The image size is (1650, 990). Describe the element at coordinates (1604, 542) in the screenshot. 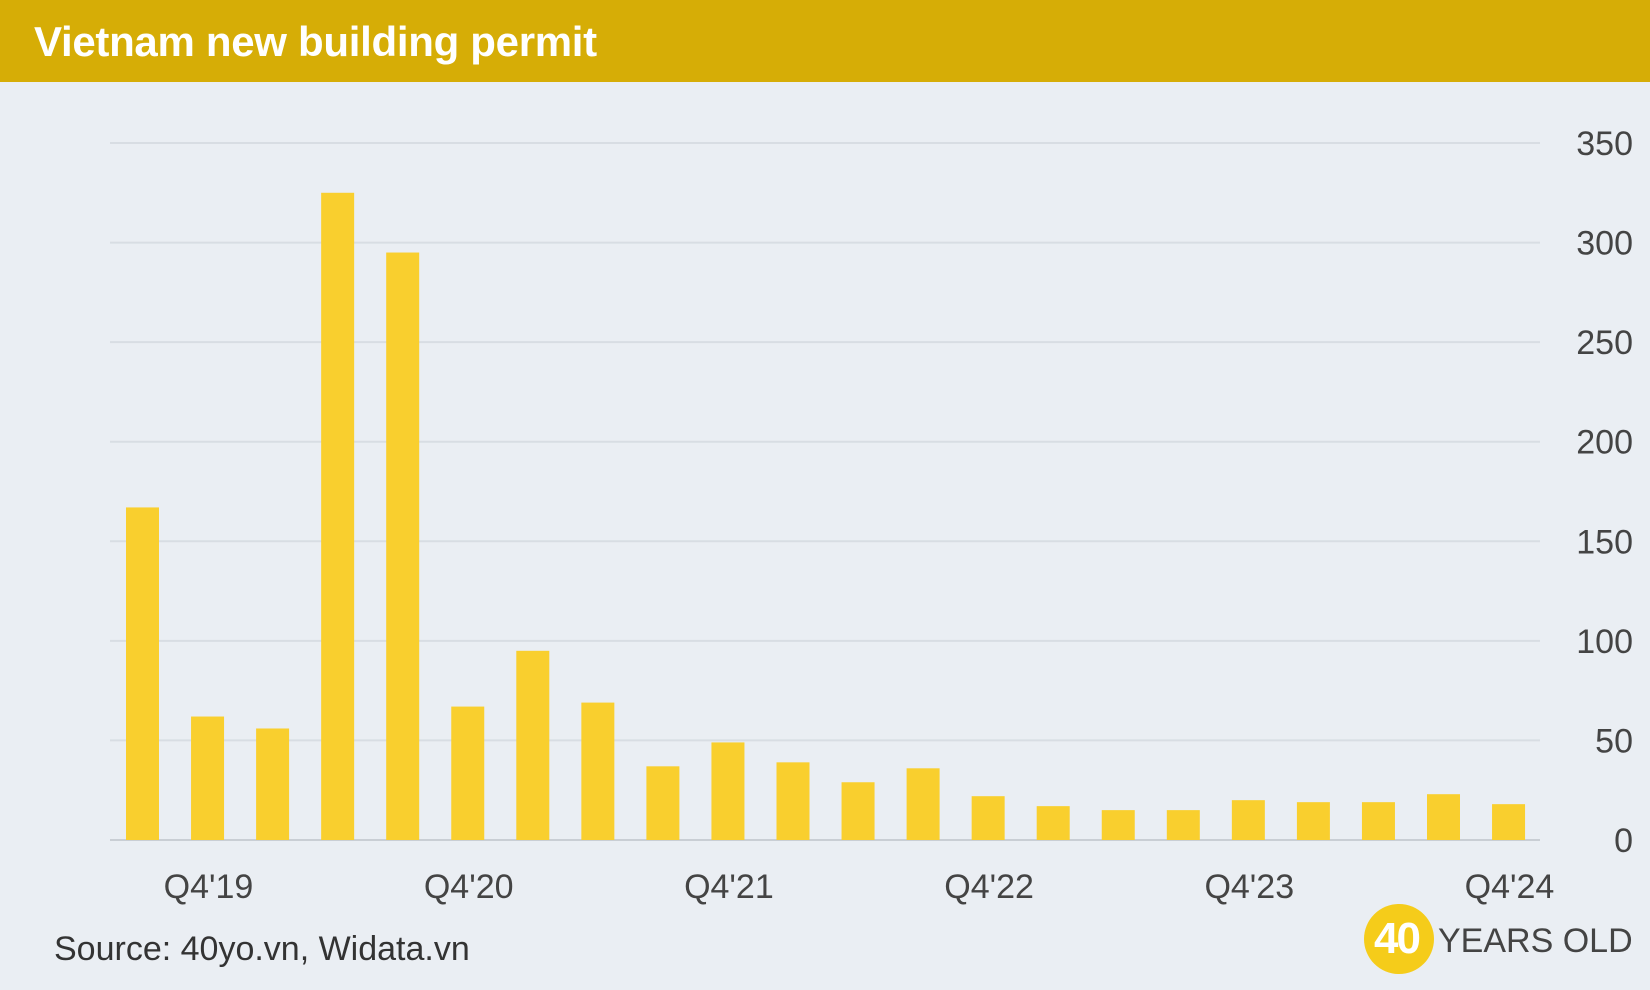

I see `y-tick-label: 150` at that location.